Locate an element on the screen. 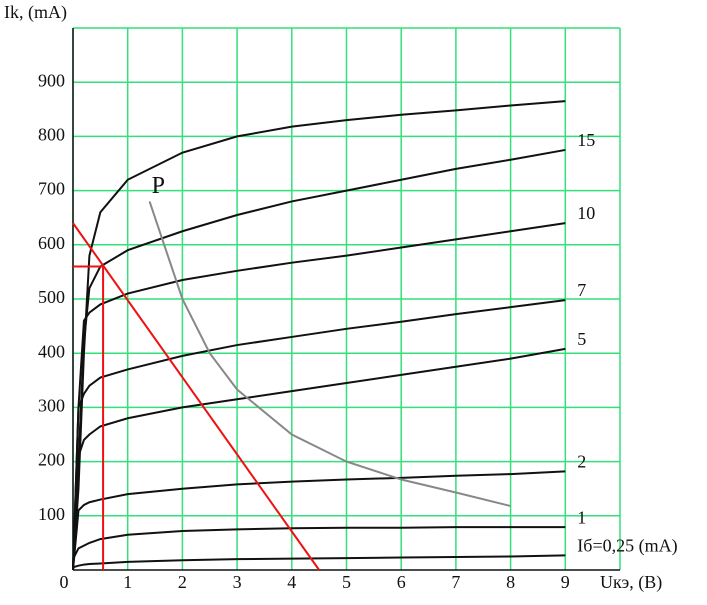 The height and width of the screenshot is (605, 707). curve-label: 2 is located at coordinates (581, 461).